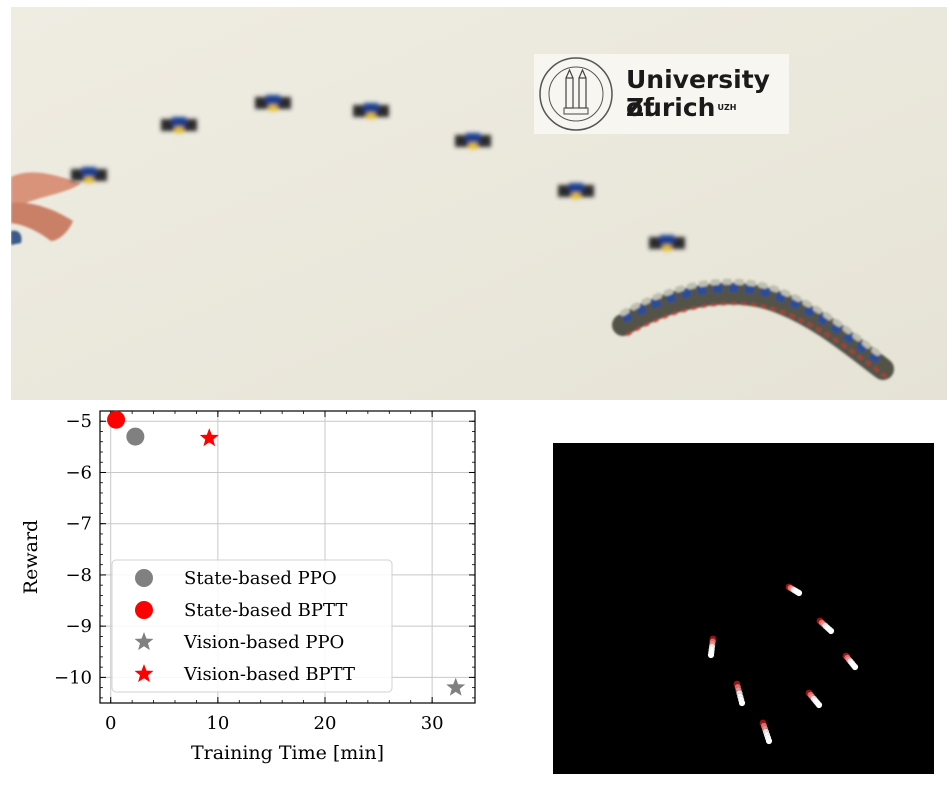 This screenshot has width=947, height=787. What do you see at coordinates (73, 677) in the screenshot?
I see `y-tick-label: −10` at bounding box center [73, 677].